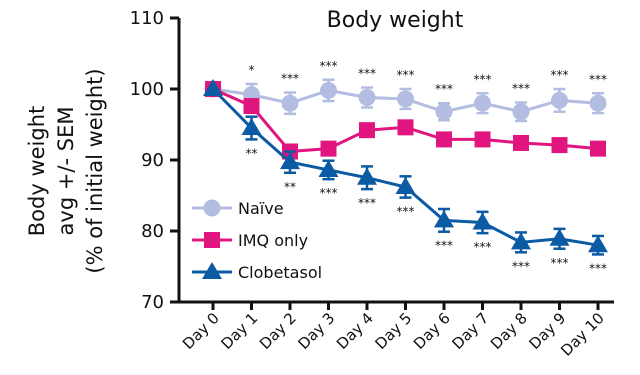 This screenshot has height=375, width=640. I want to click on chart-title: Body weight, so click(395, 20).